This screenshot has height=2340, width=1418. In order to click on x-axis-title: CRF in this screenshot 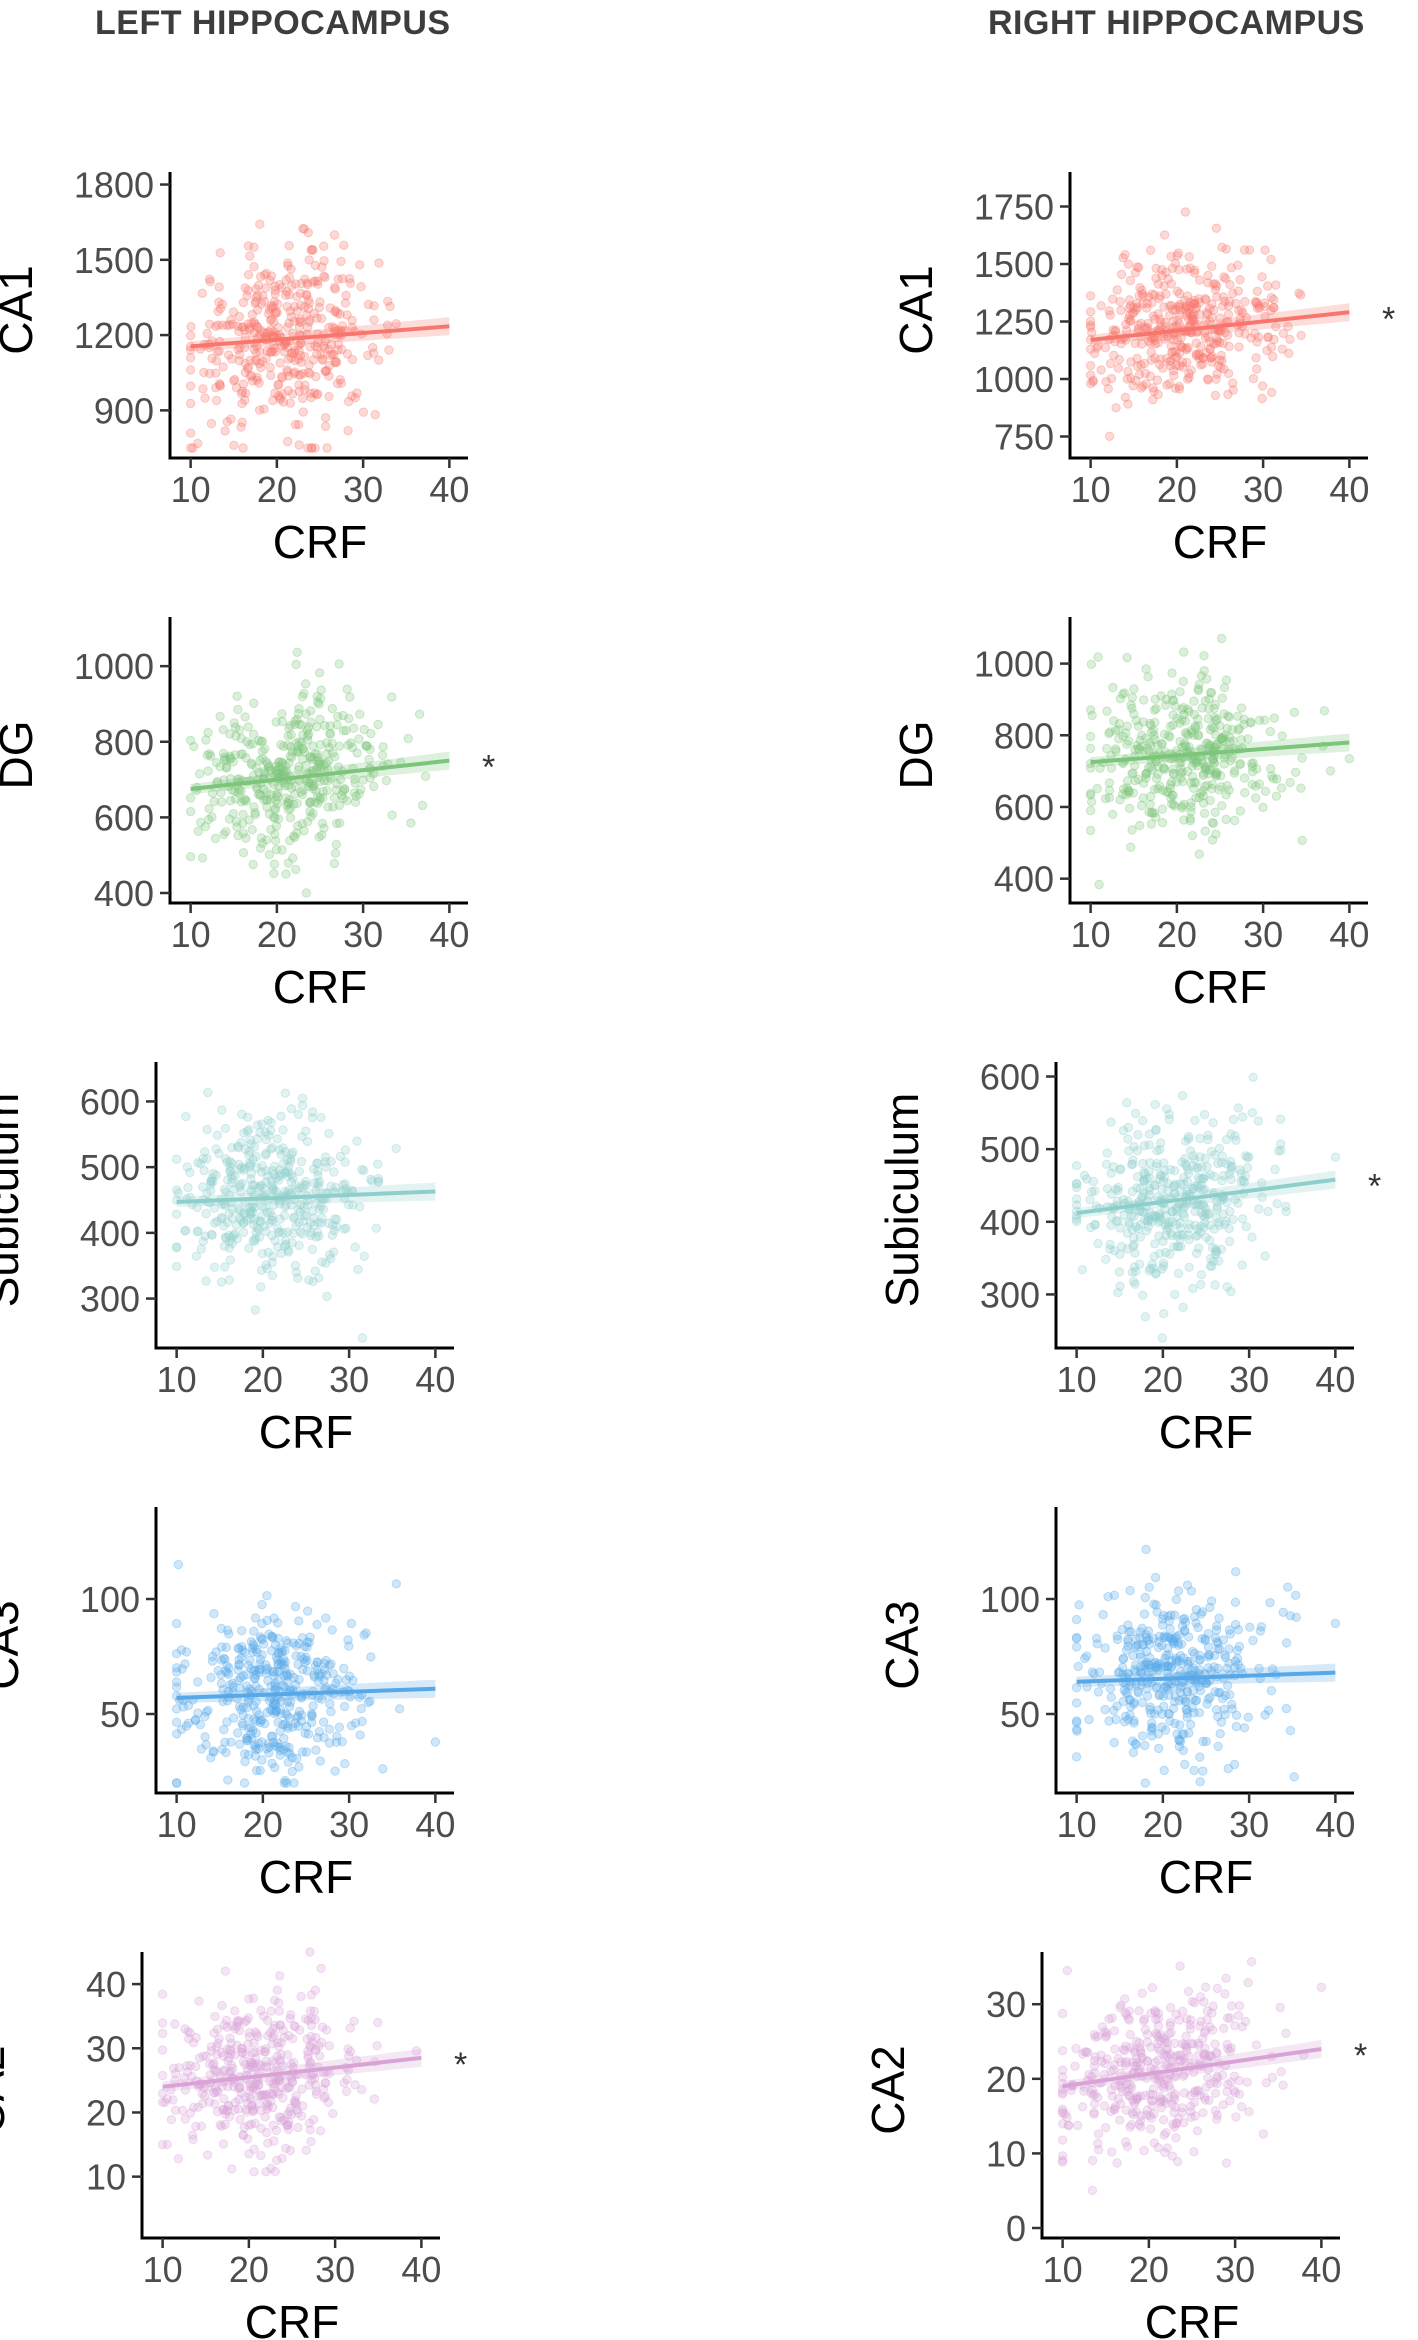, I will do `click(1192, 2318)`.